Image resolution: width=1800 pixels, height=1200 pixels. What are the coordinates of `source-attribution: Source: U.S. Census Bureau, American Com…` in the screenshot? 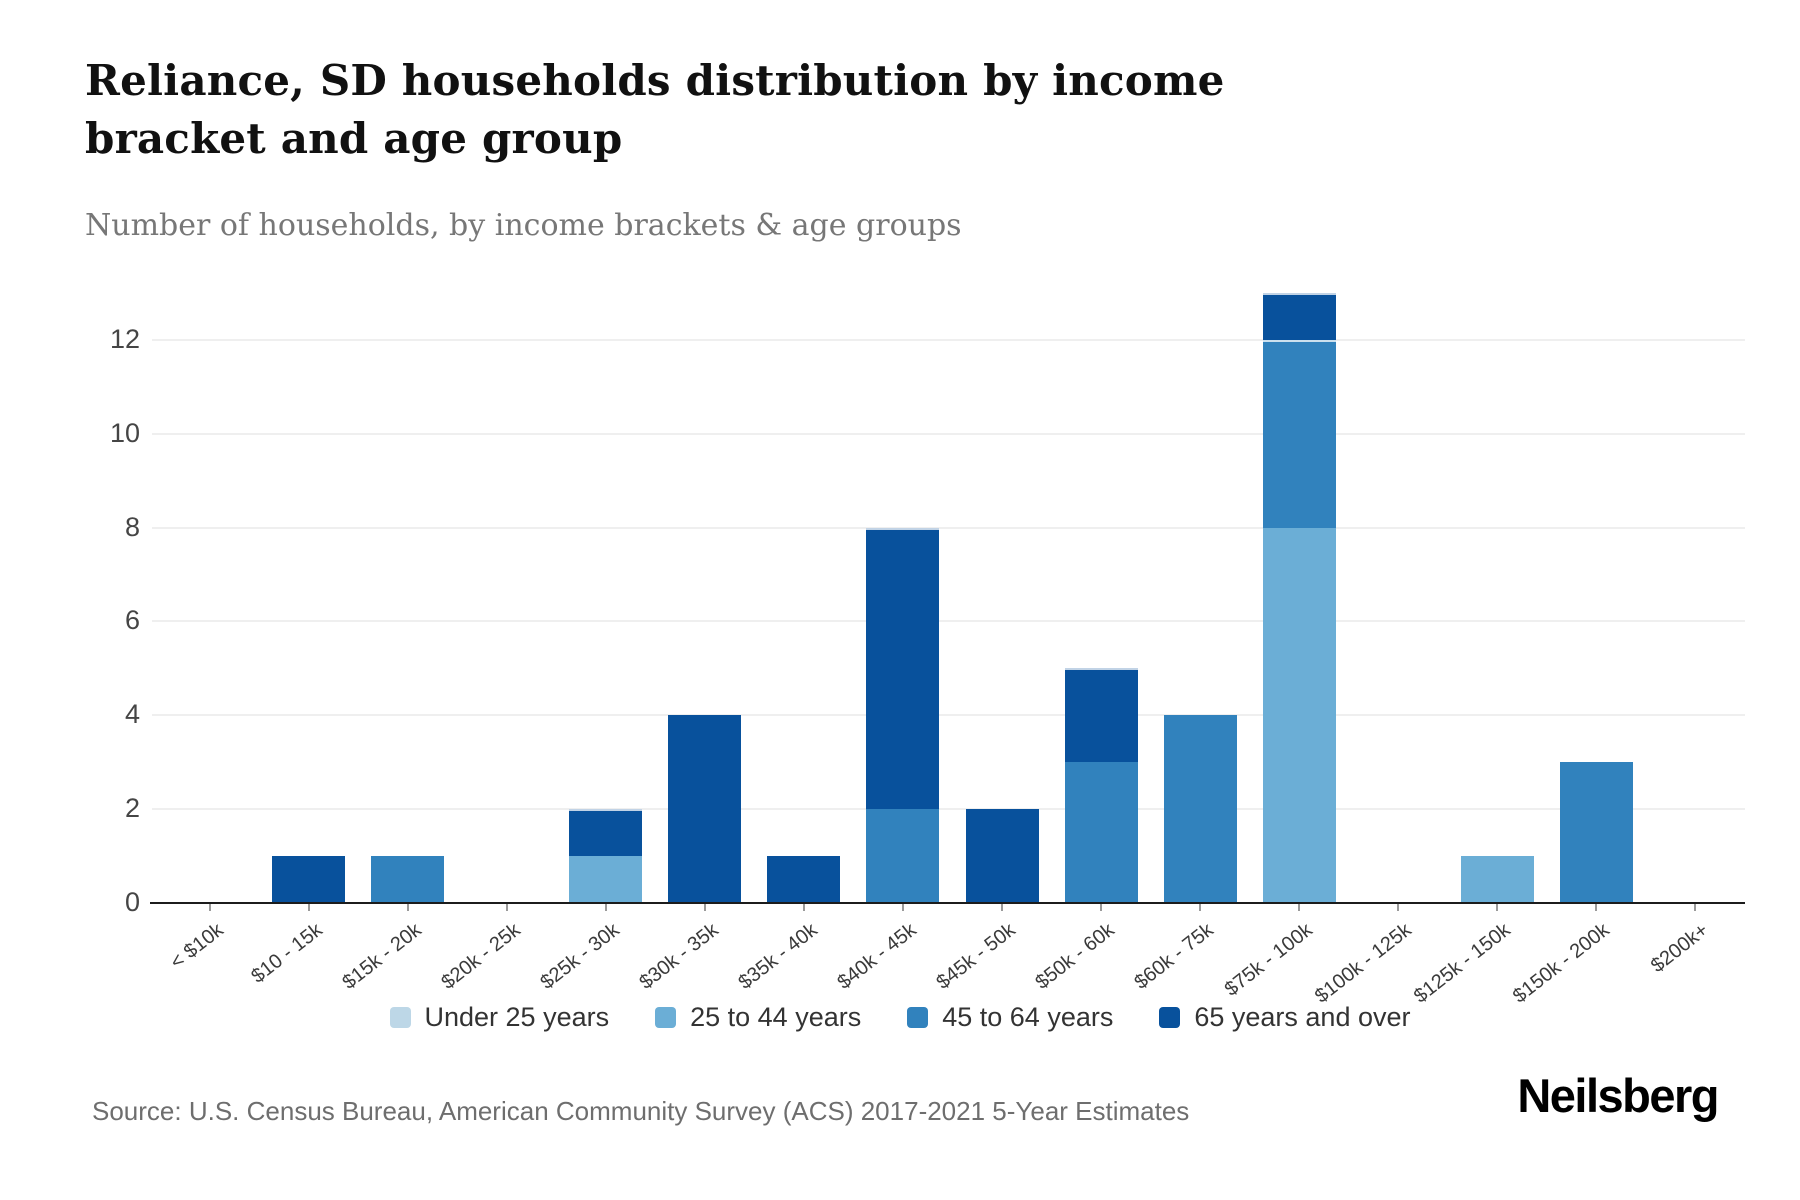 It's located at (641, 1111).